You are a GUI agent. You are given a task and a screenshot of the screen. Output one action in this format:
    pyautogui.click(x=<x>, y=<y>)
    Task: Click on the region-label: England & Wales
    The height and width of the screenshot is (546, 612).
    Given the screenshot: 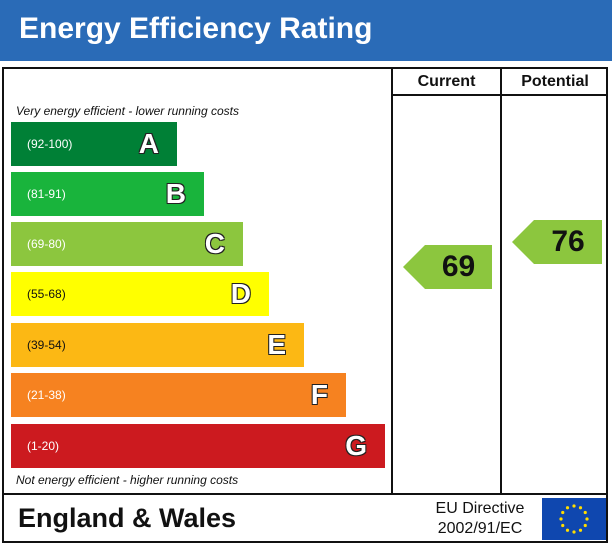 What is the action you would take?
    pyautogui.click(x=127, y=518)
    